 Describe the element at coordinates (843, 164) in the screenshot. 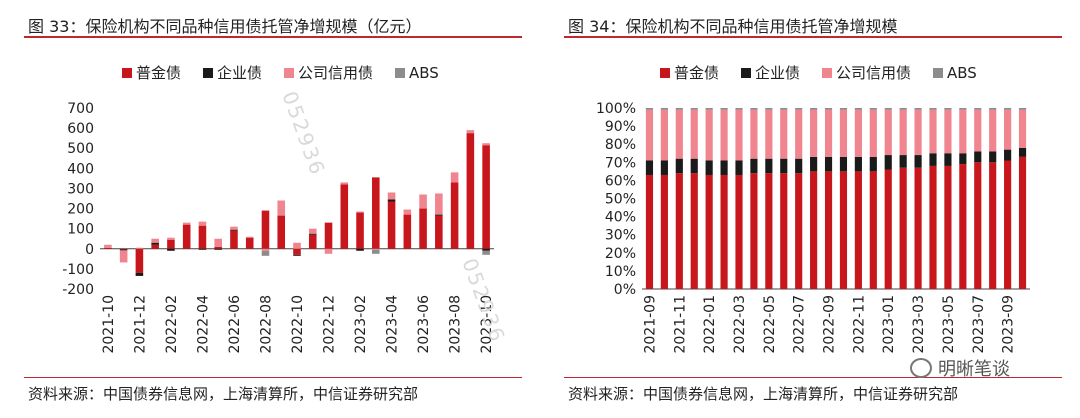

I see `bar-企业债-2022-10` at that location.